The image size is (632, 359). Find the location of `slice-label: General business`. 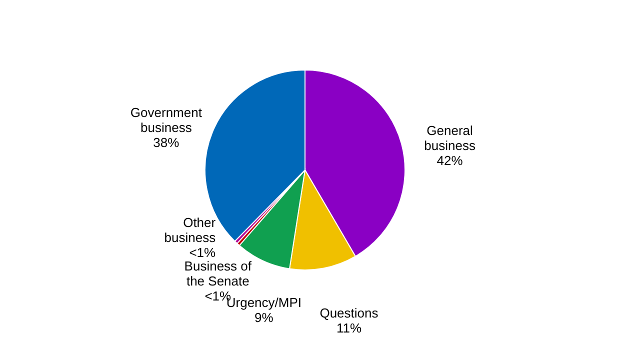

slice-label: General business is located at coordinates (450, 137).